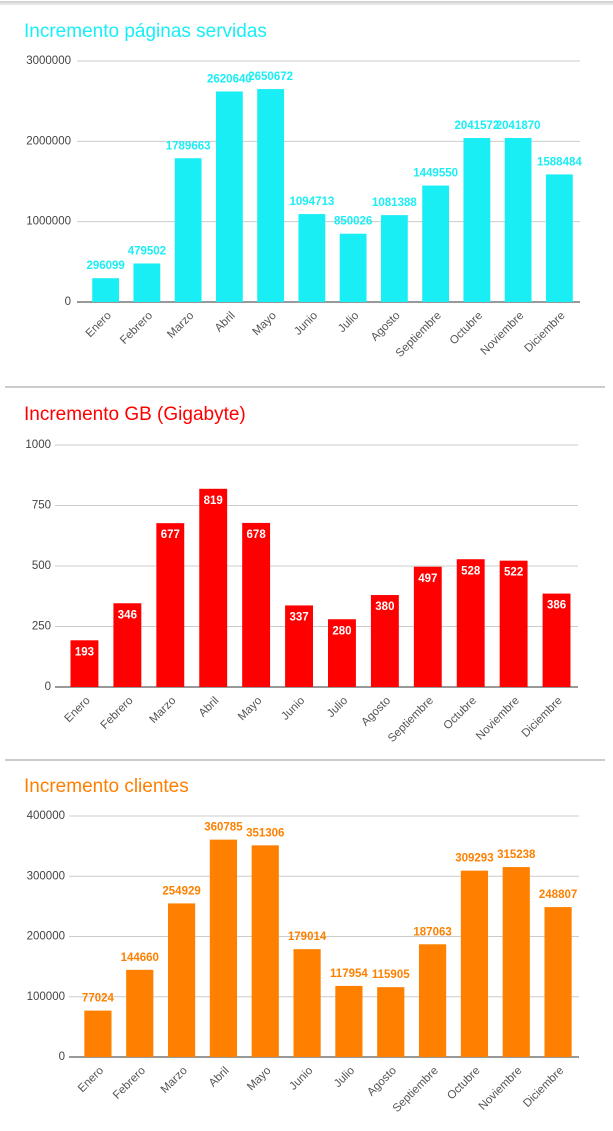 The image size is (613, 1131). I want to click on value-label: 497, so click(427, 579).